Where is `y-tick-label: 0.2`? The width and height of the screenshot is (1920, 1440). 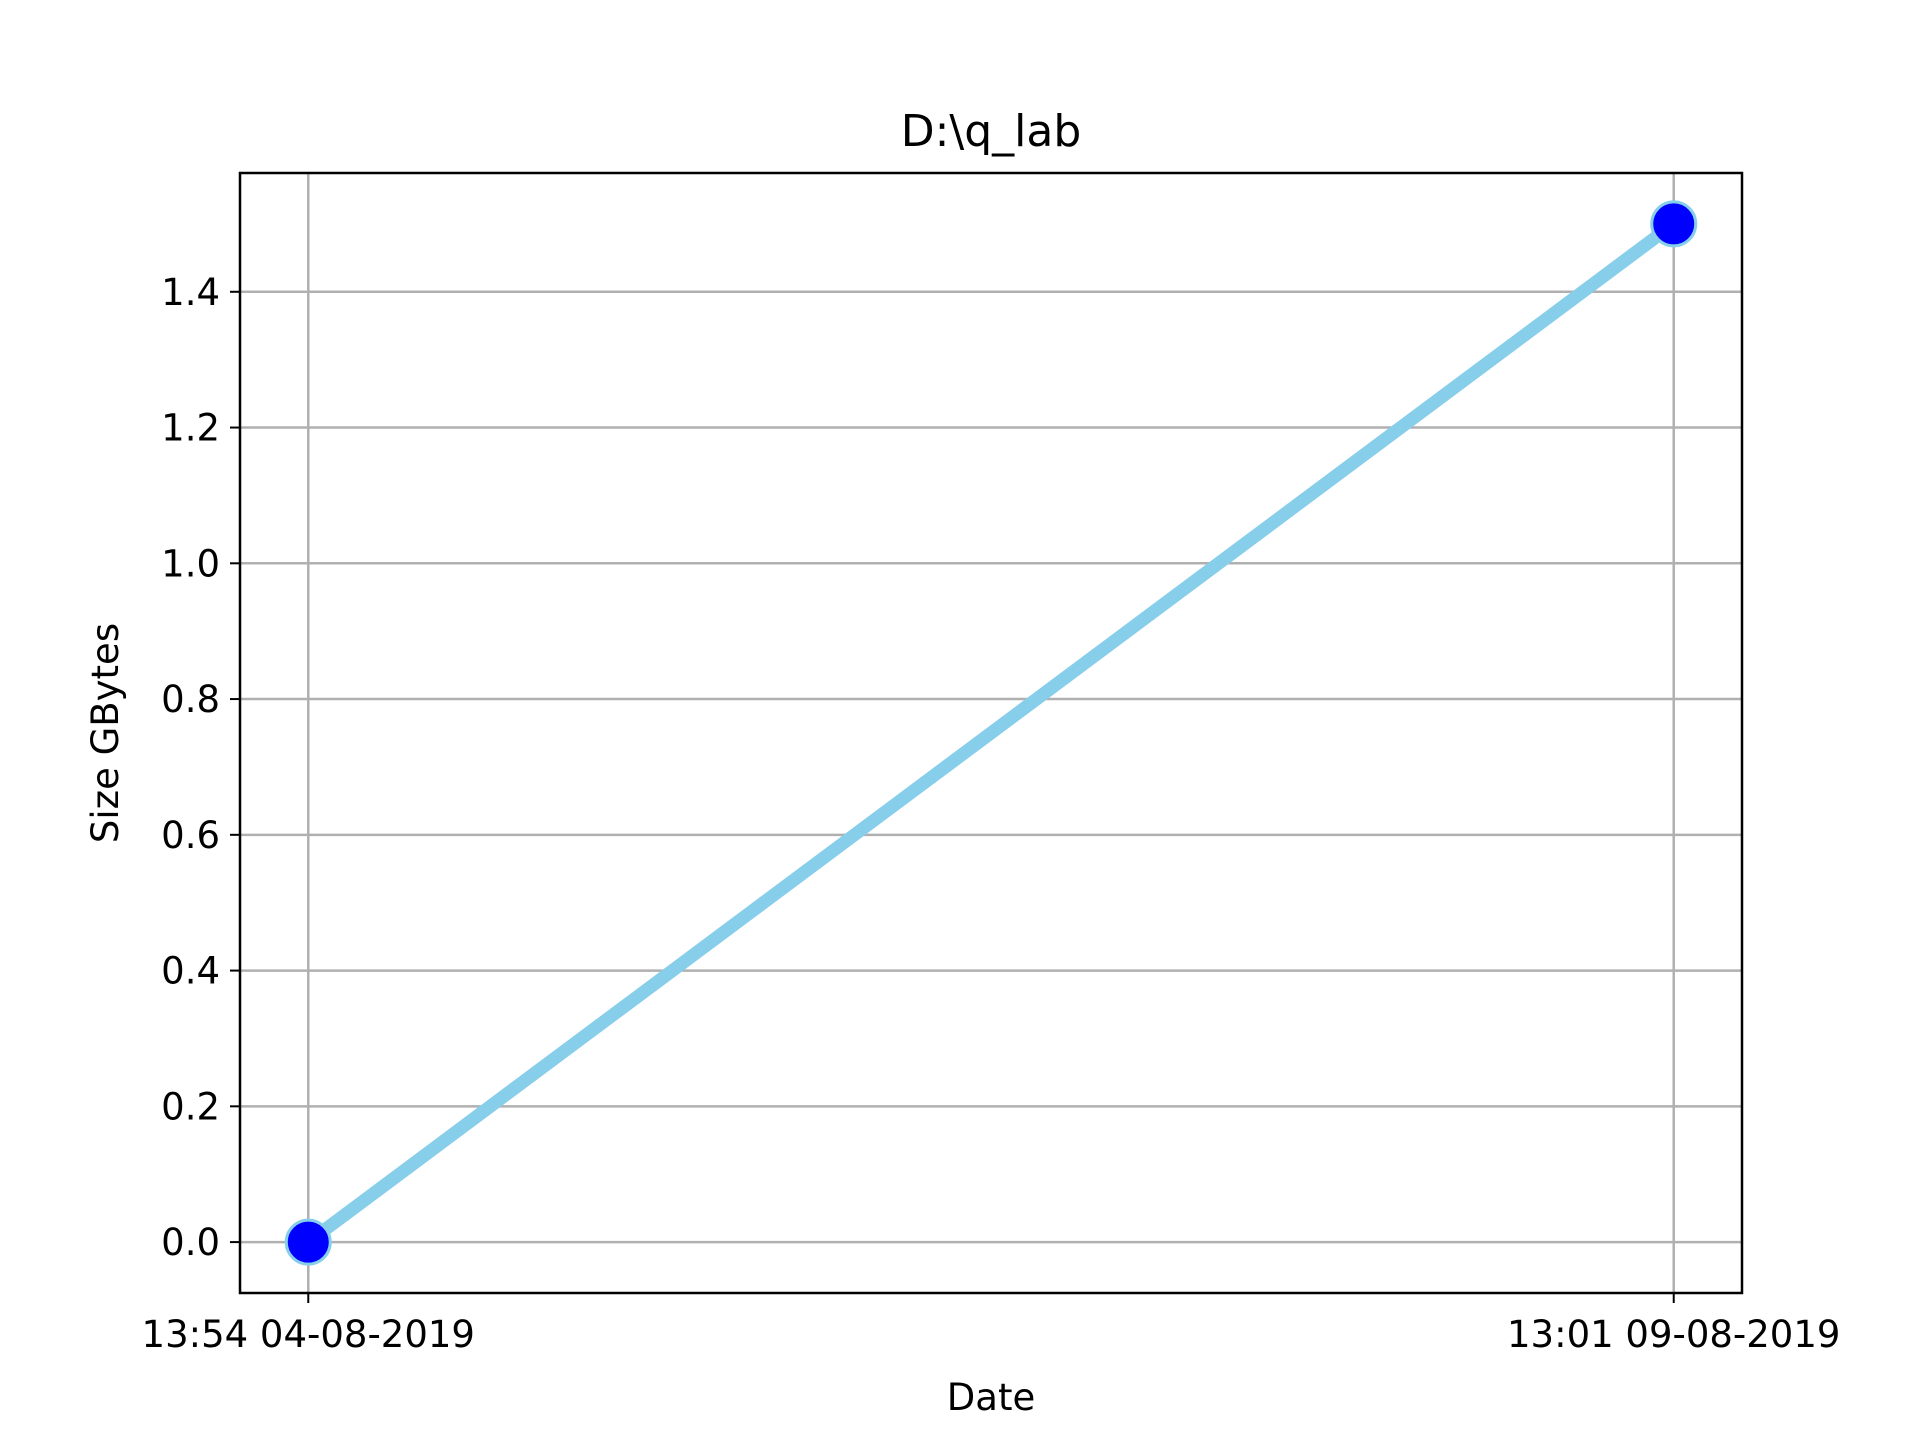
y-tick-label: 0.2 is located at coordinates (190, 1106).